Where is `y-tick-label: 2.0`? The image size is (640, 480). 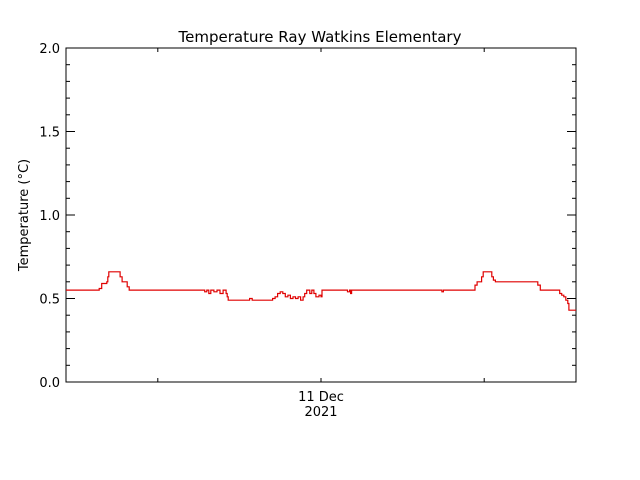 y-tick-label: 2.0 is located at coordinates (49, 49).